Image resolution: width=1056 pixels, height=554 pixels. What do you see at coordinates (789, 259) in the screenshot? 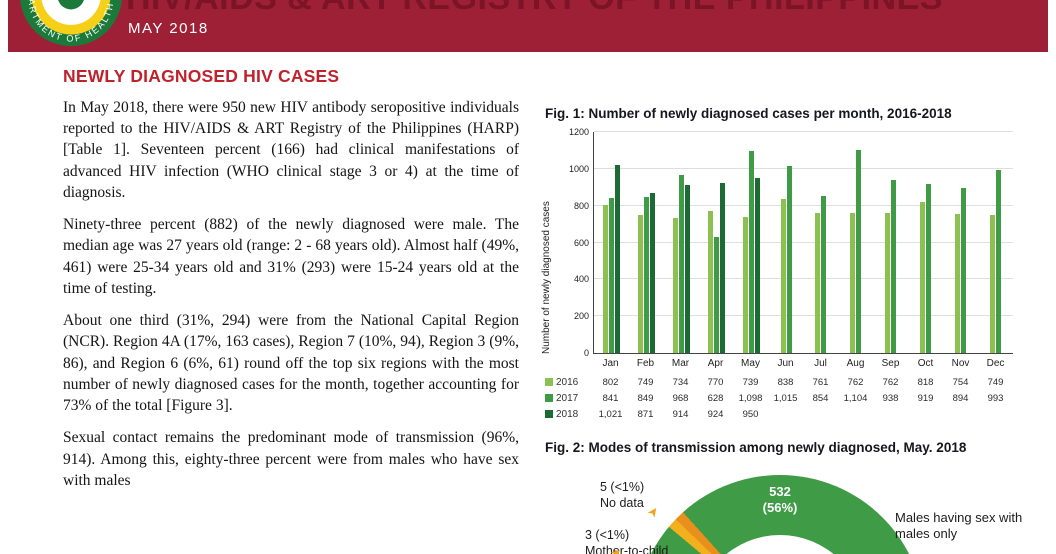
I see `bar-2017-jun` at bounding box center [789, 259].